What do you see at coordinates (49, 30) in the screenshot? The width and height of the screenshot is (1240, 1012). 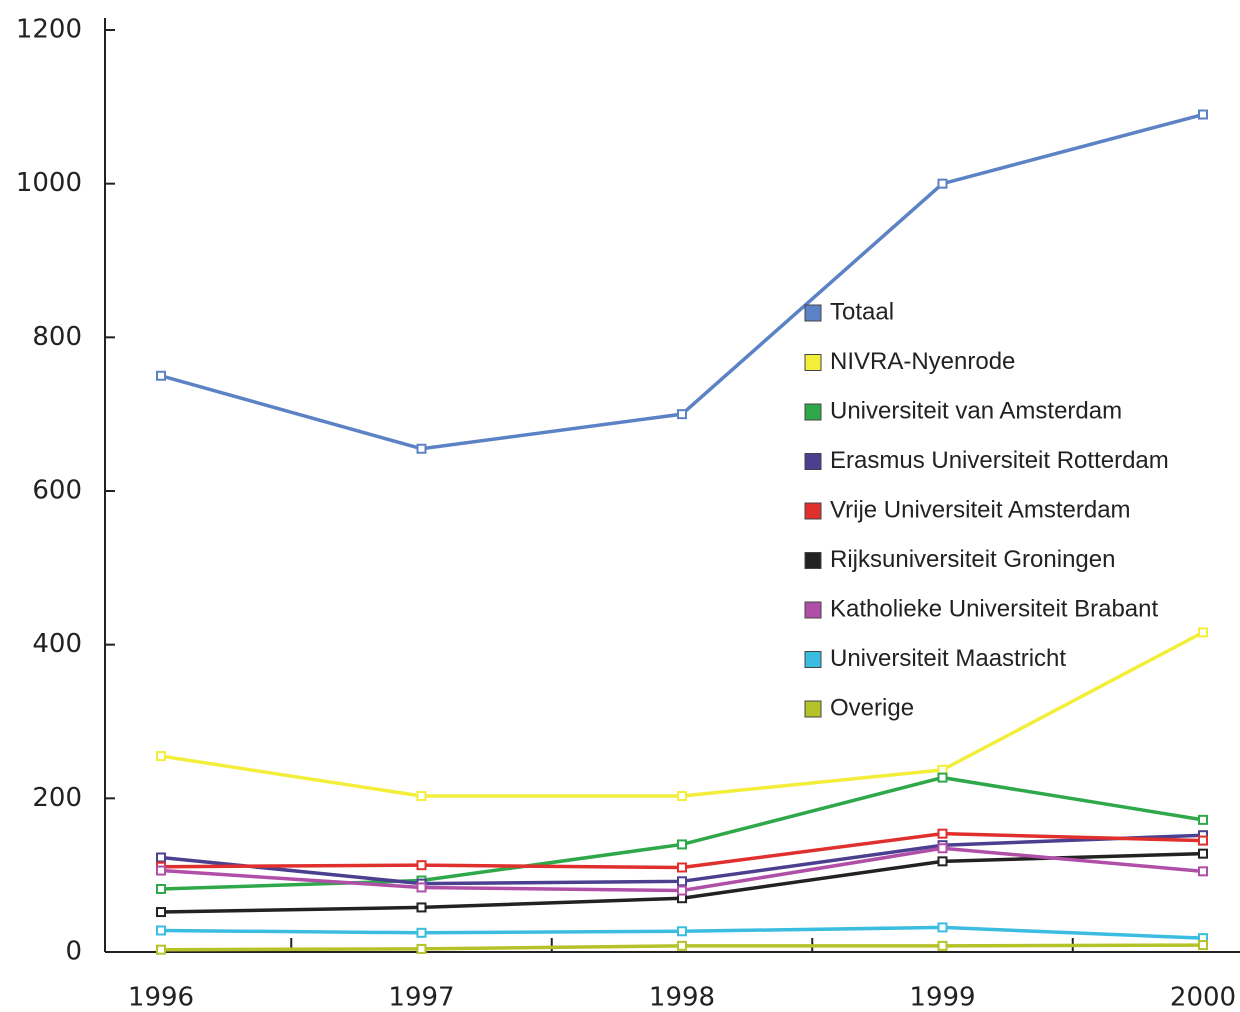 I see `y-tick-label: 1200` at bounding box center [49, 30].